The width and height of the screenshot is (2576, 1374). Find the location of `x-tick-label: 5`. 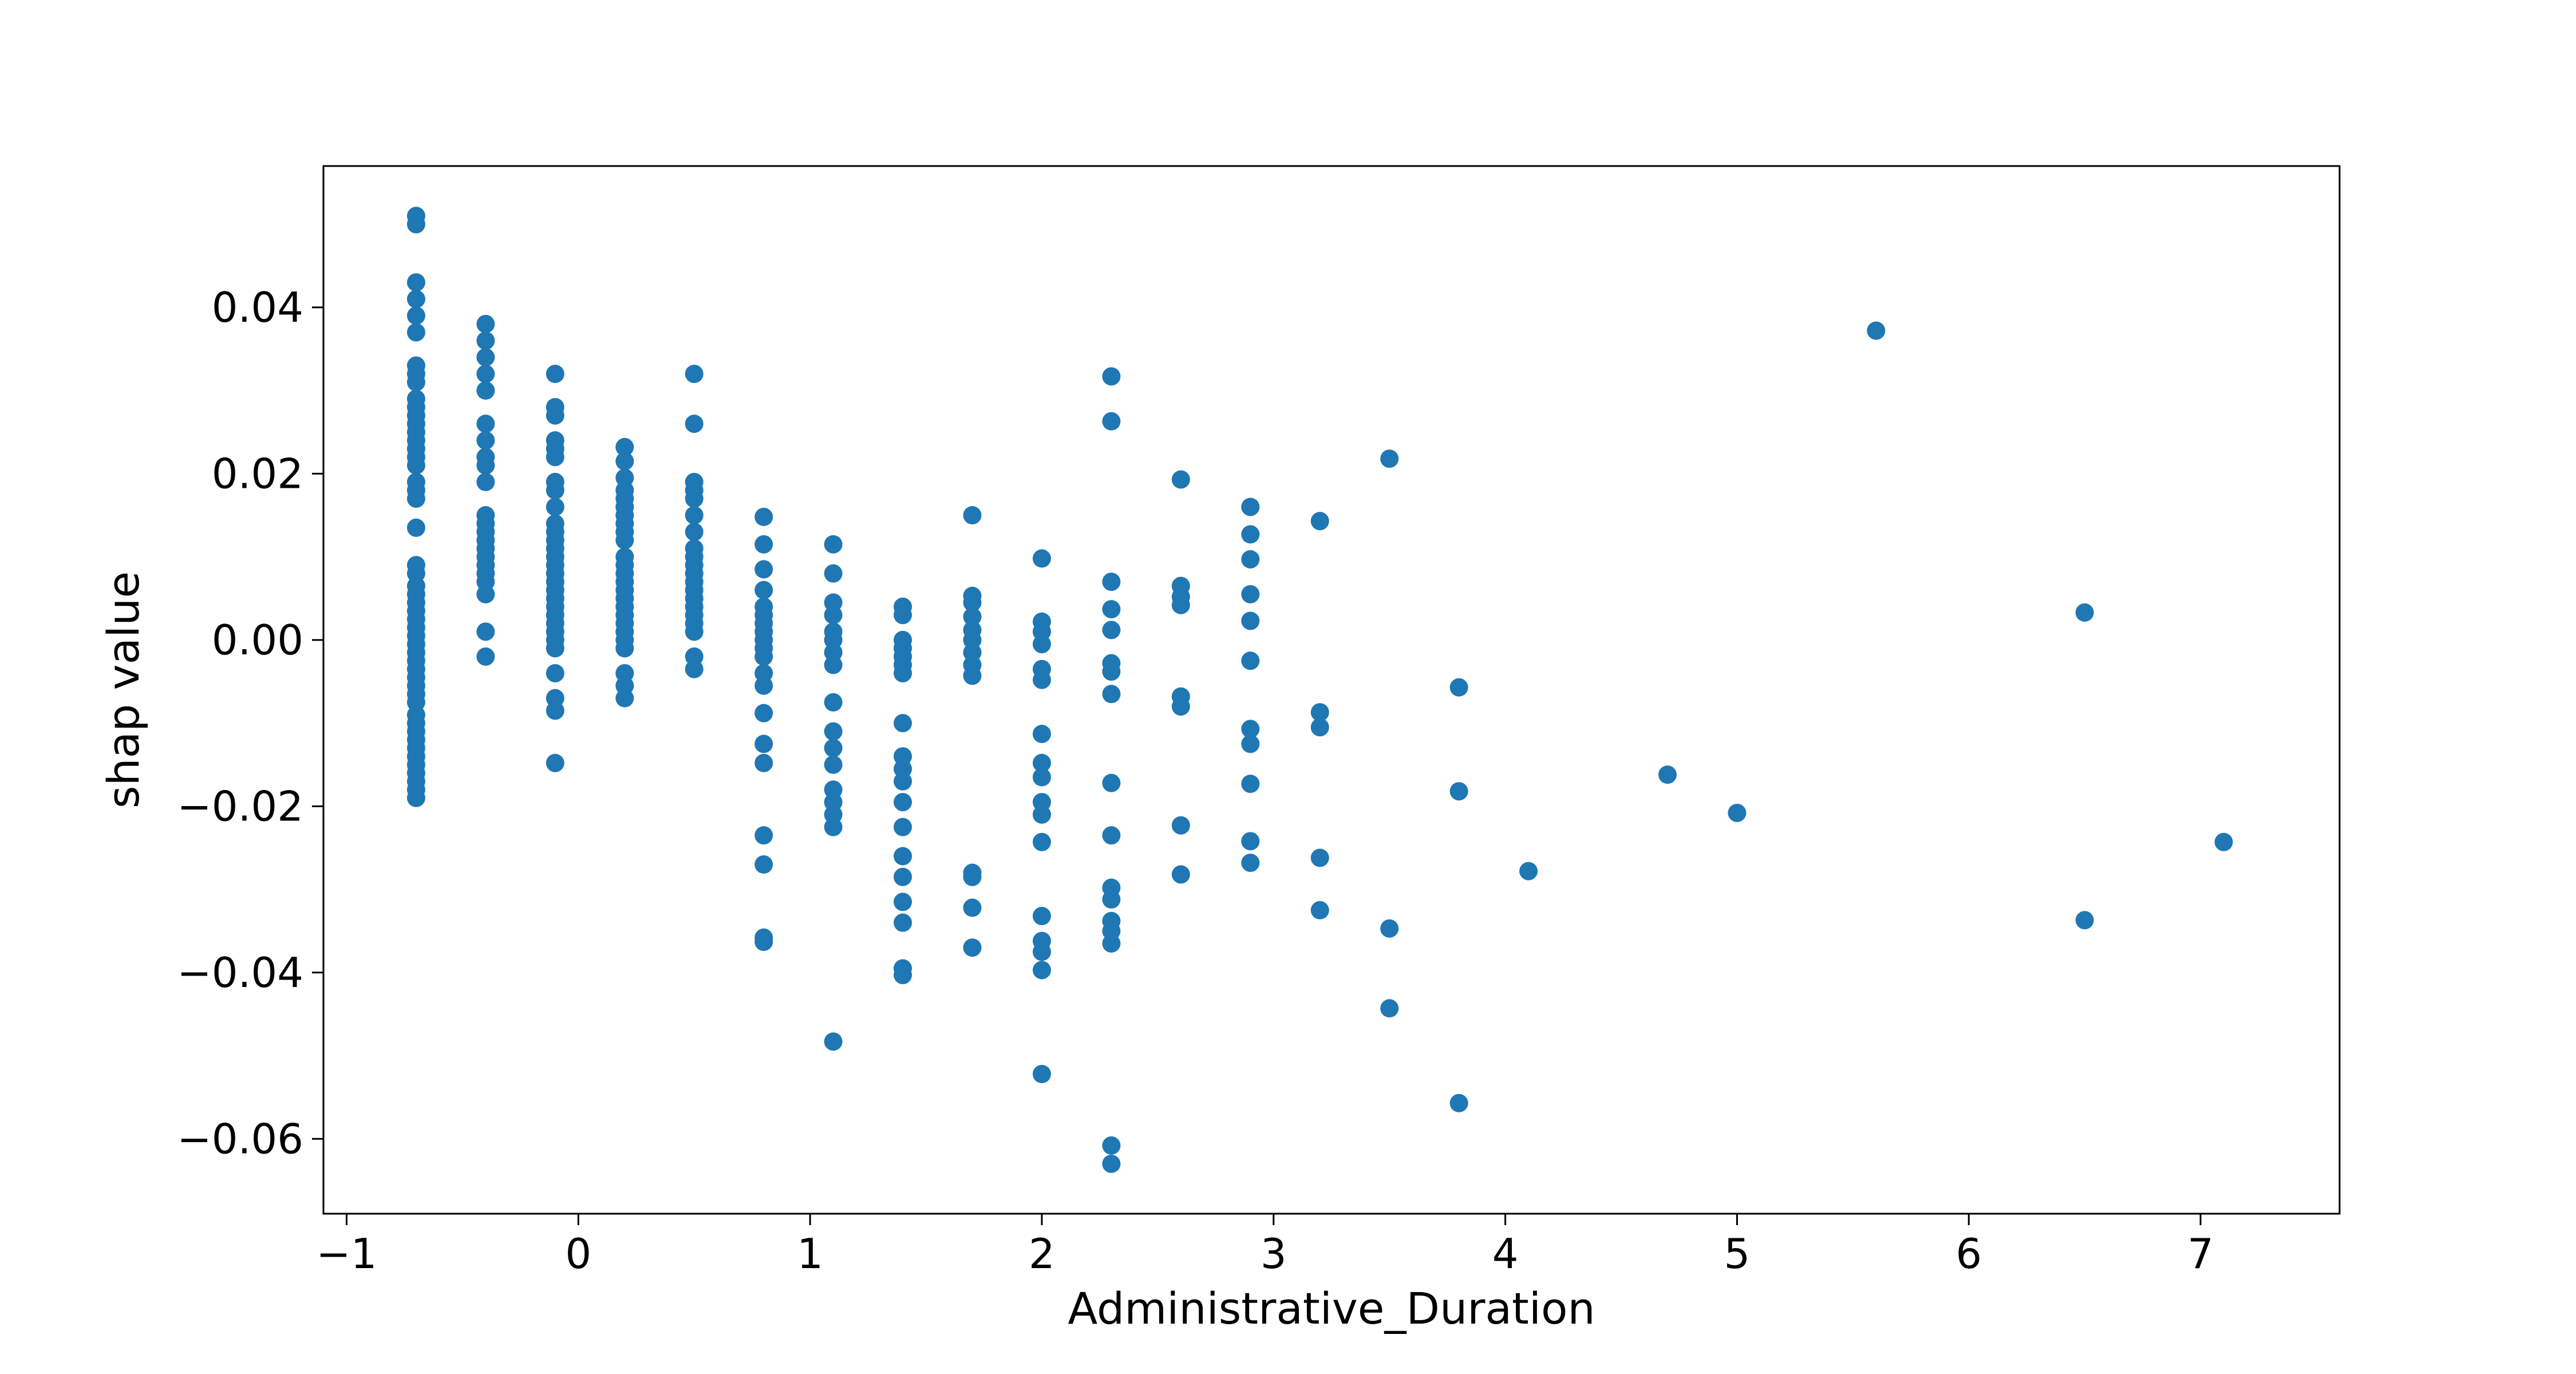

x-tick-label: 5 is located at coordinates (1737, 1254).